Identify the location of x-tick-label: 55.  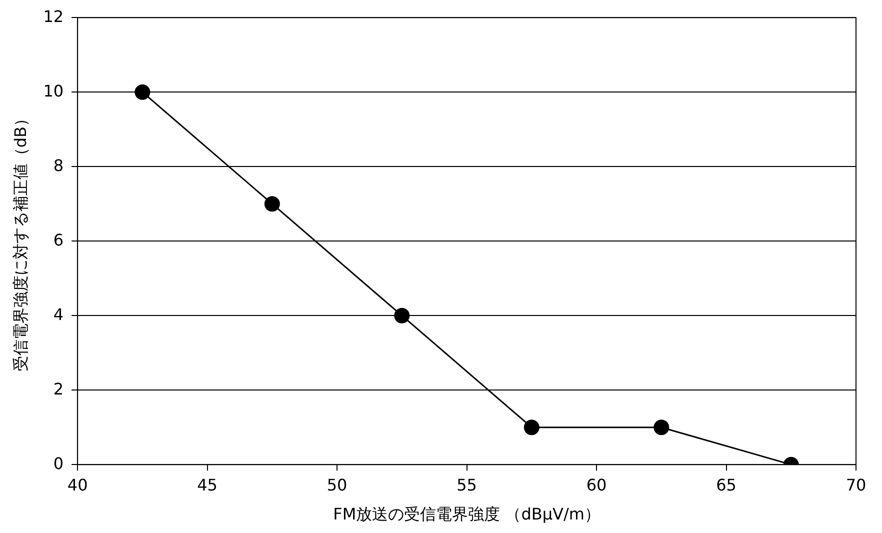
(466, 484).